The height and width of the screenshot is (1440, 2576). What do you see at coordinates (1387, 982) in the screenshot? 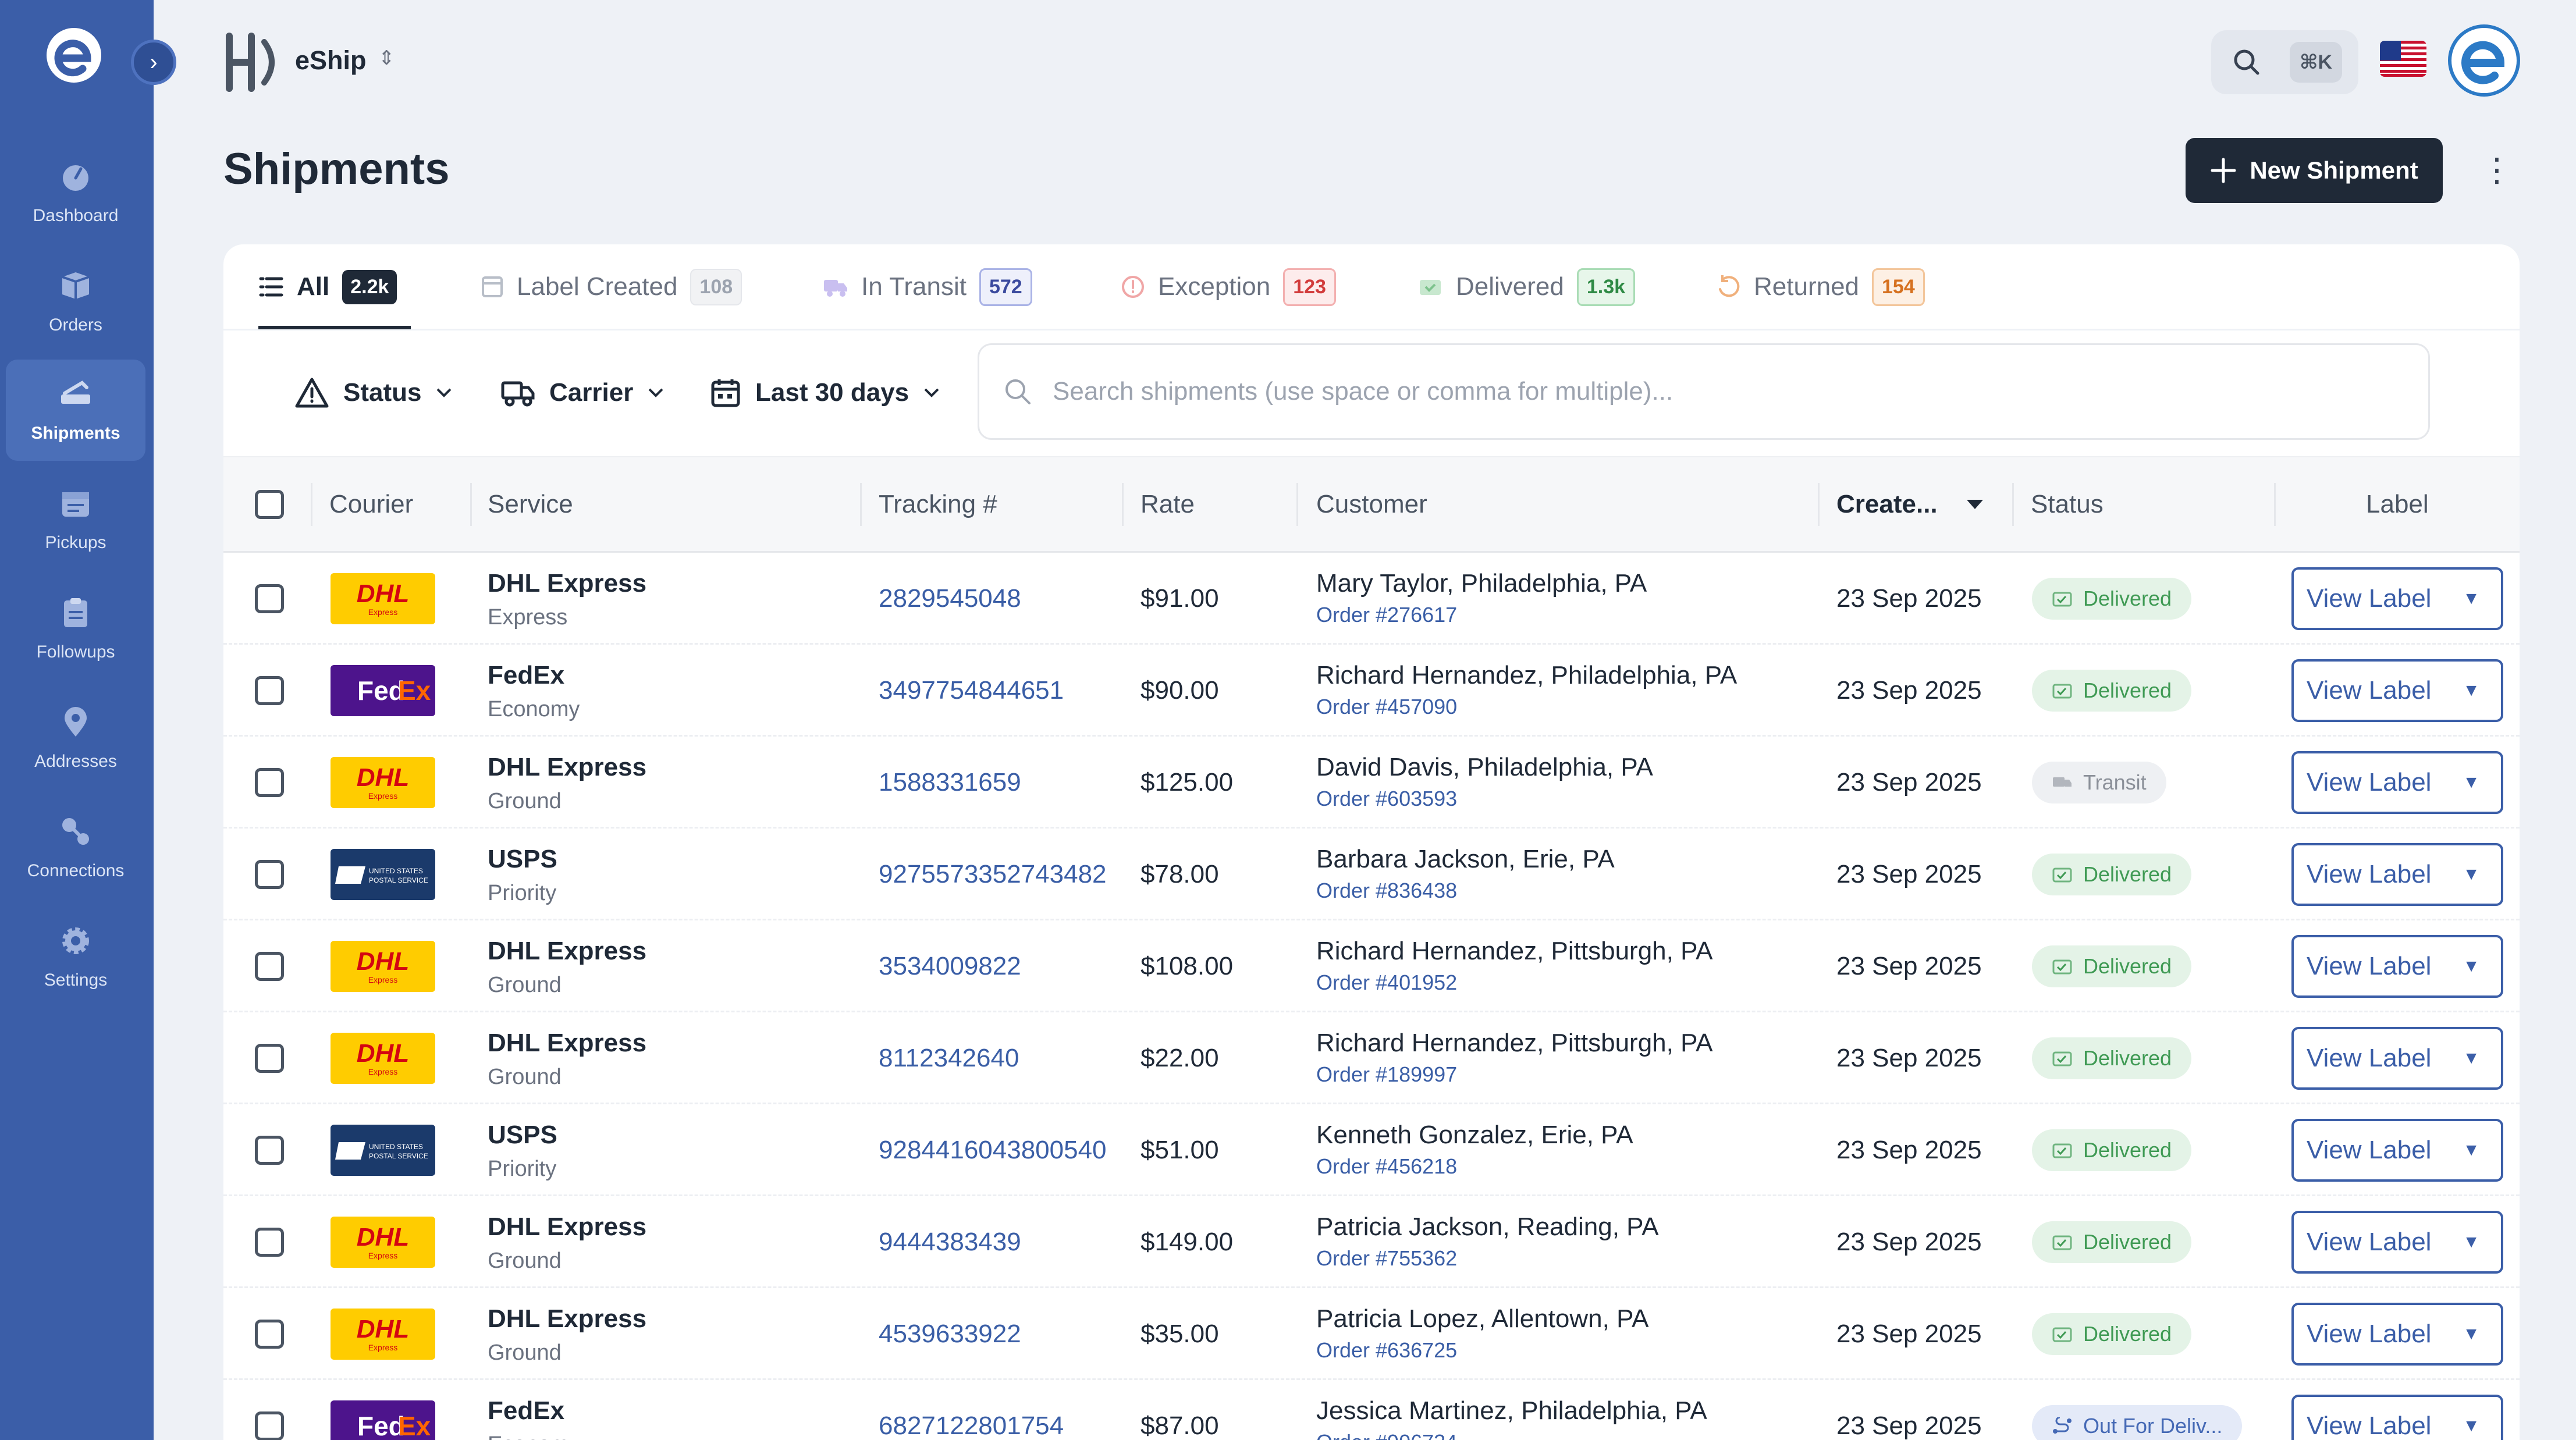
I see `order-link: Order #401952` at bounding box center [1387, 982].